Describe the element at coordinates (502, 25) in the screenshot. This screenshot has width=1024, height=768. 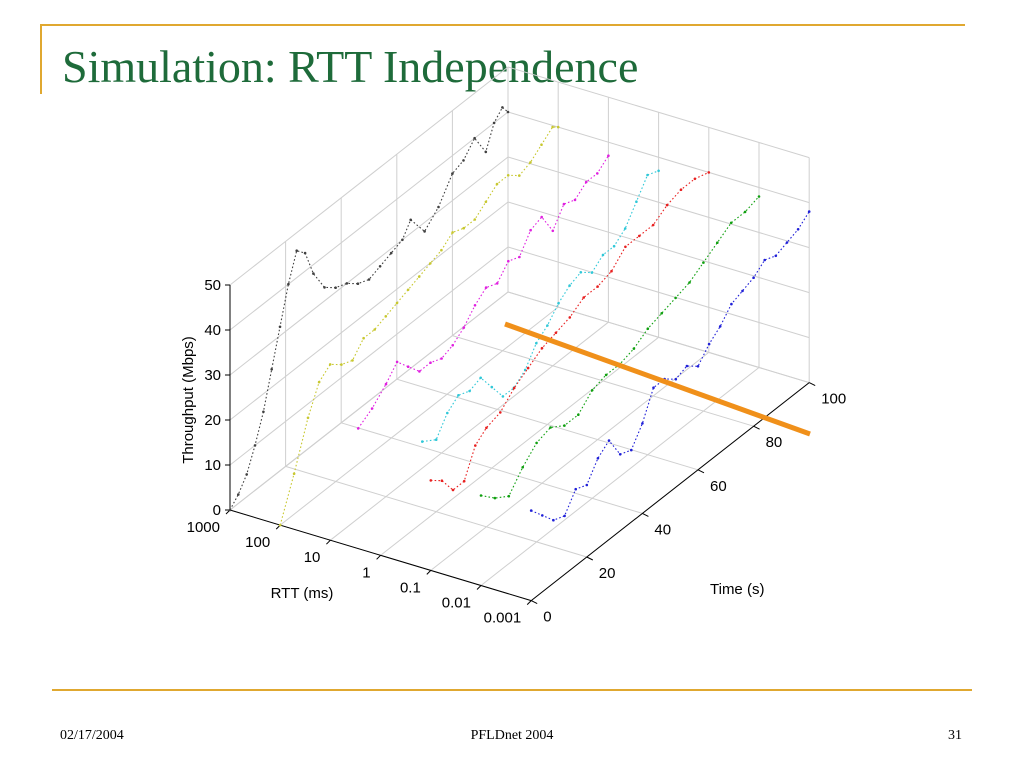
I see `top-accent-rule` at that location.